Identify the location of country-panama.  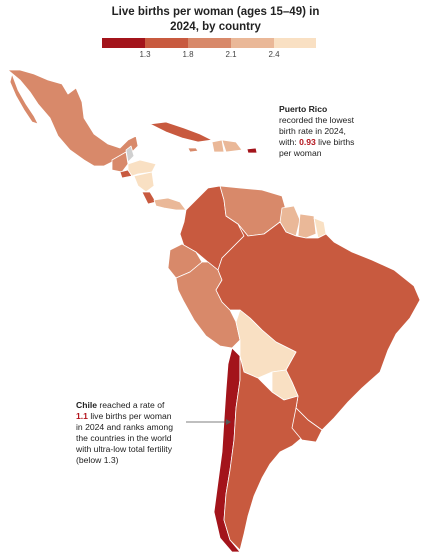
(170, 204).